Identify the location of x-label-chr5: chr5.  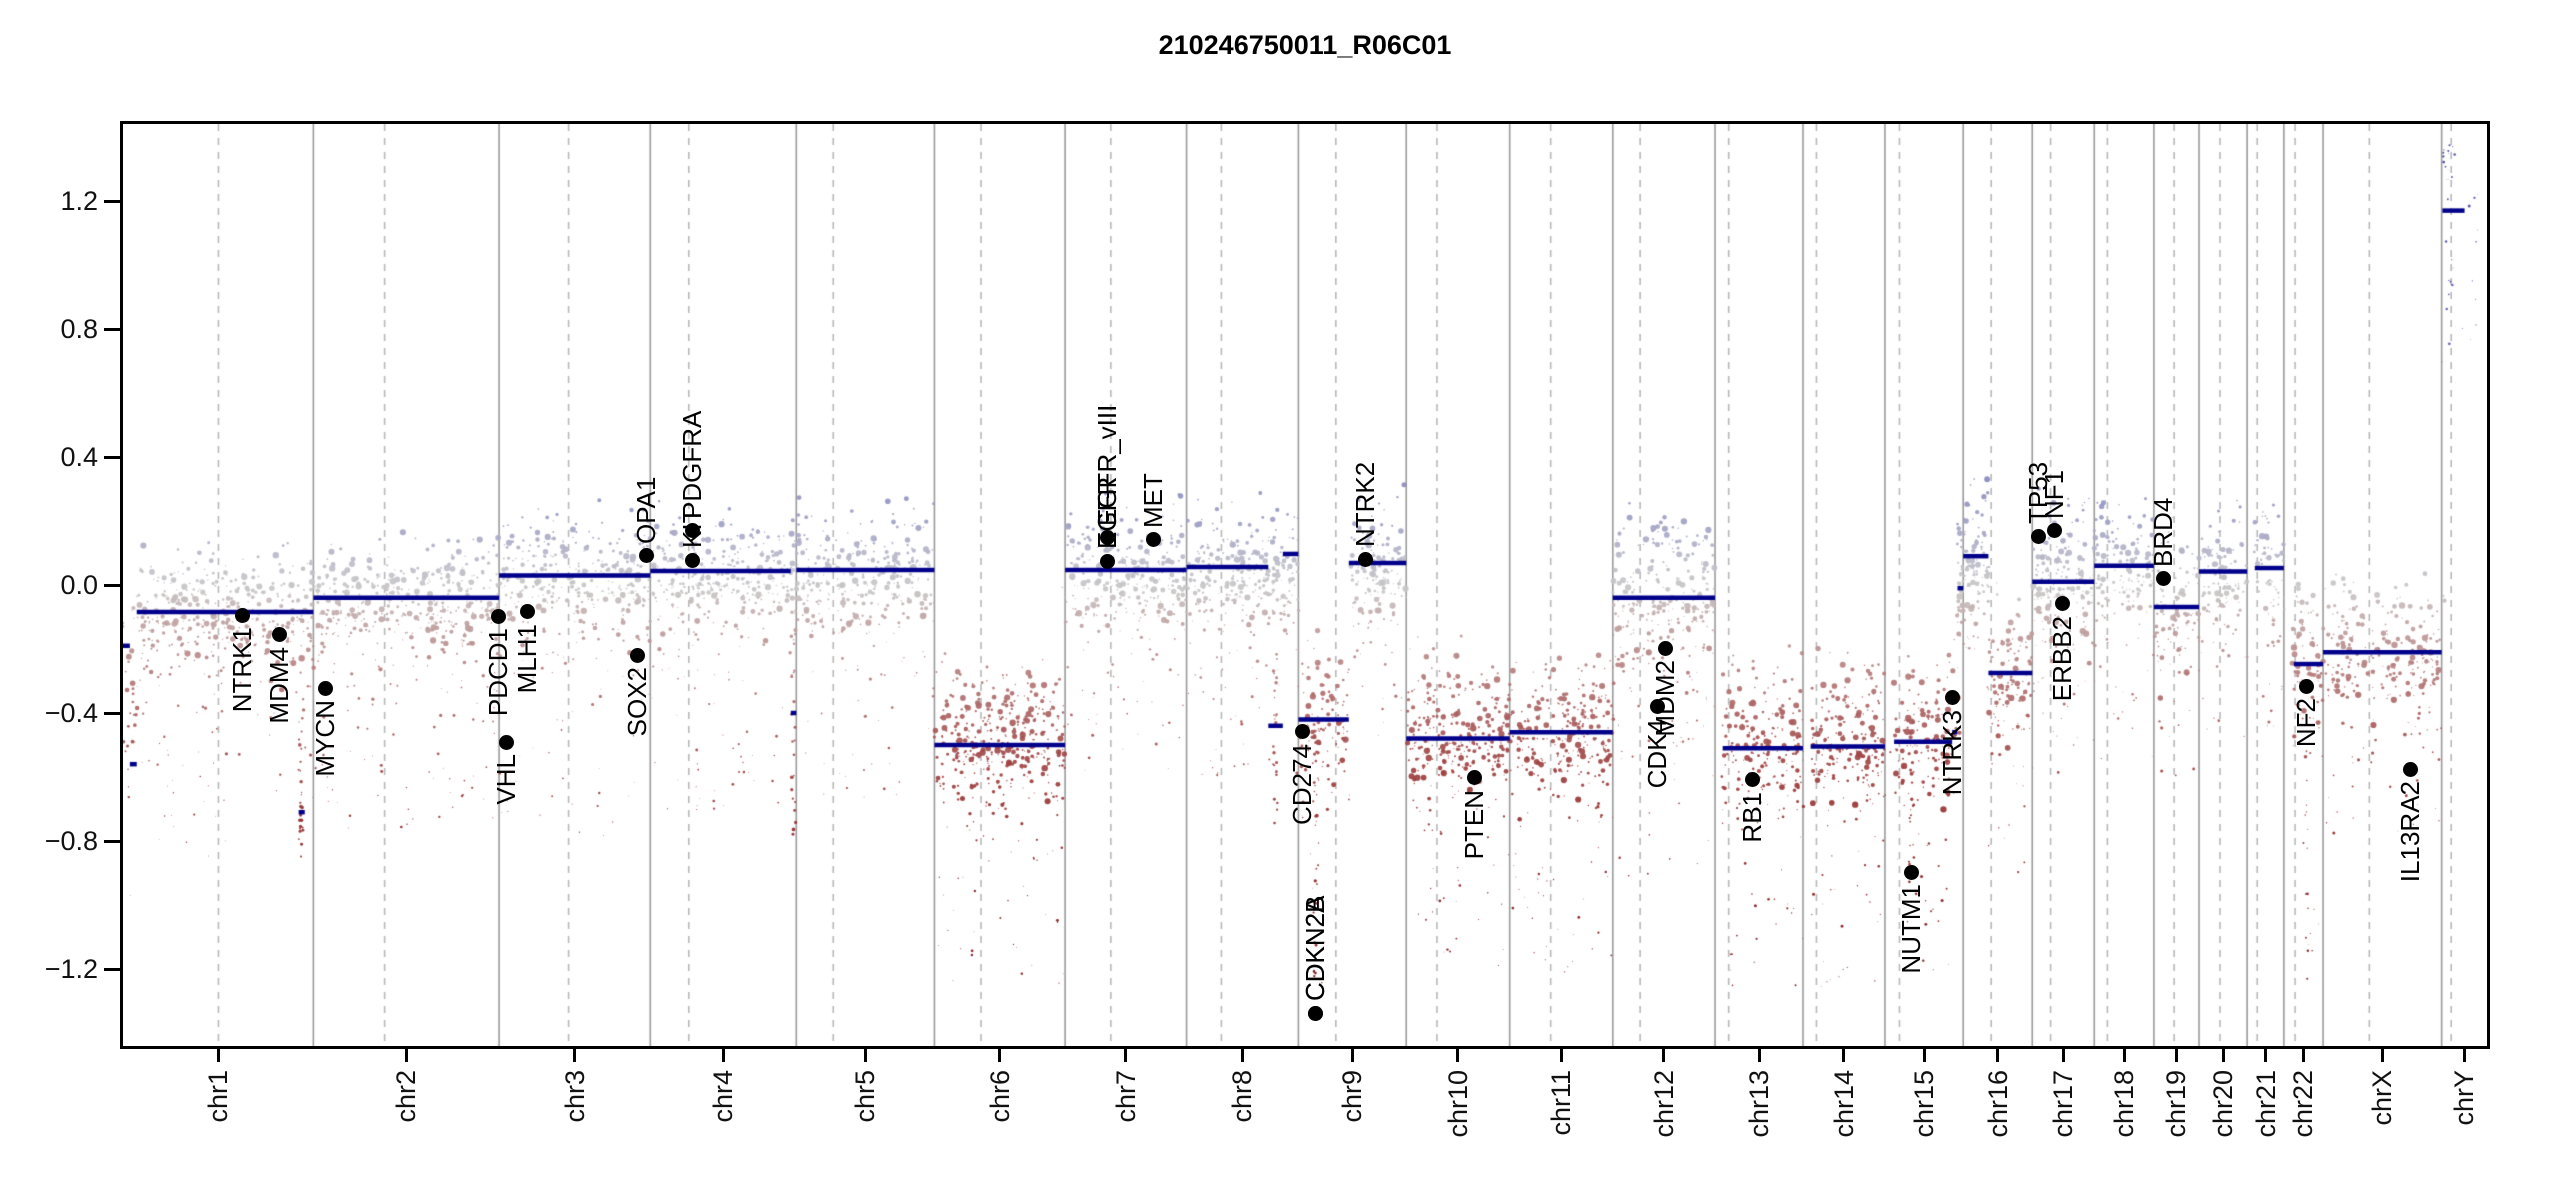
(865, 1096).